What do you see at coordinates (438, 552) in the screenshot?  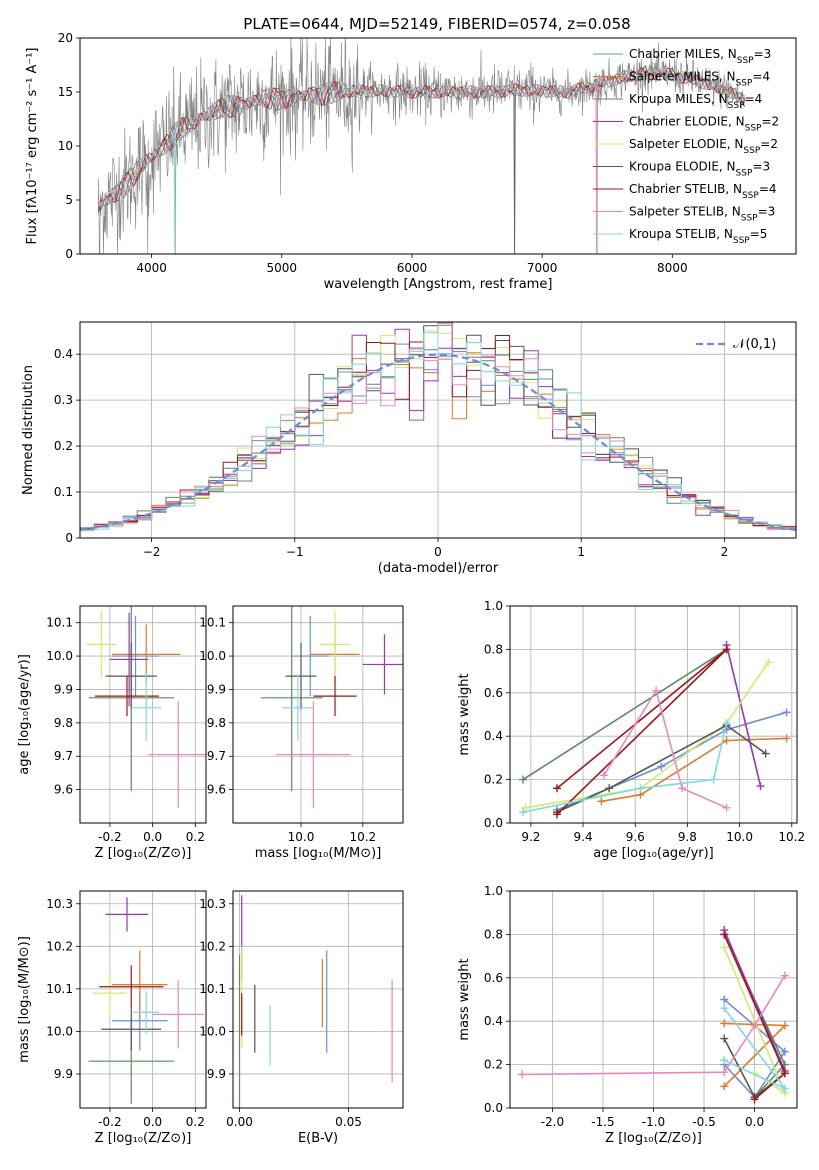 I see `x-tick-label: 0` at bounding box center [438, 552].